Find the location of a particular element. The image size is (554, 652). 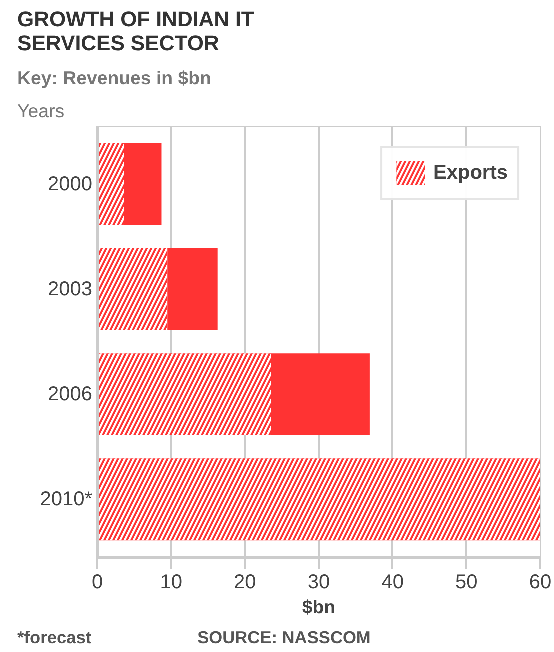

y-axis-title: Years is located at coordinates (41, 111).